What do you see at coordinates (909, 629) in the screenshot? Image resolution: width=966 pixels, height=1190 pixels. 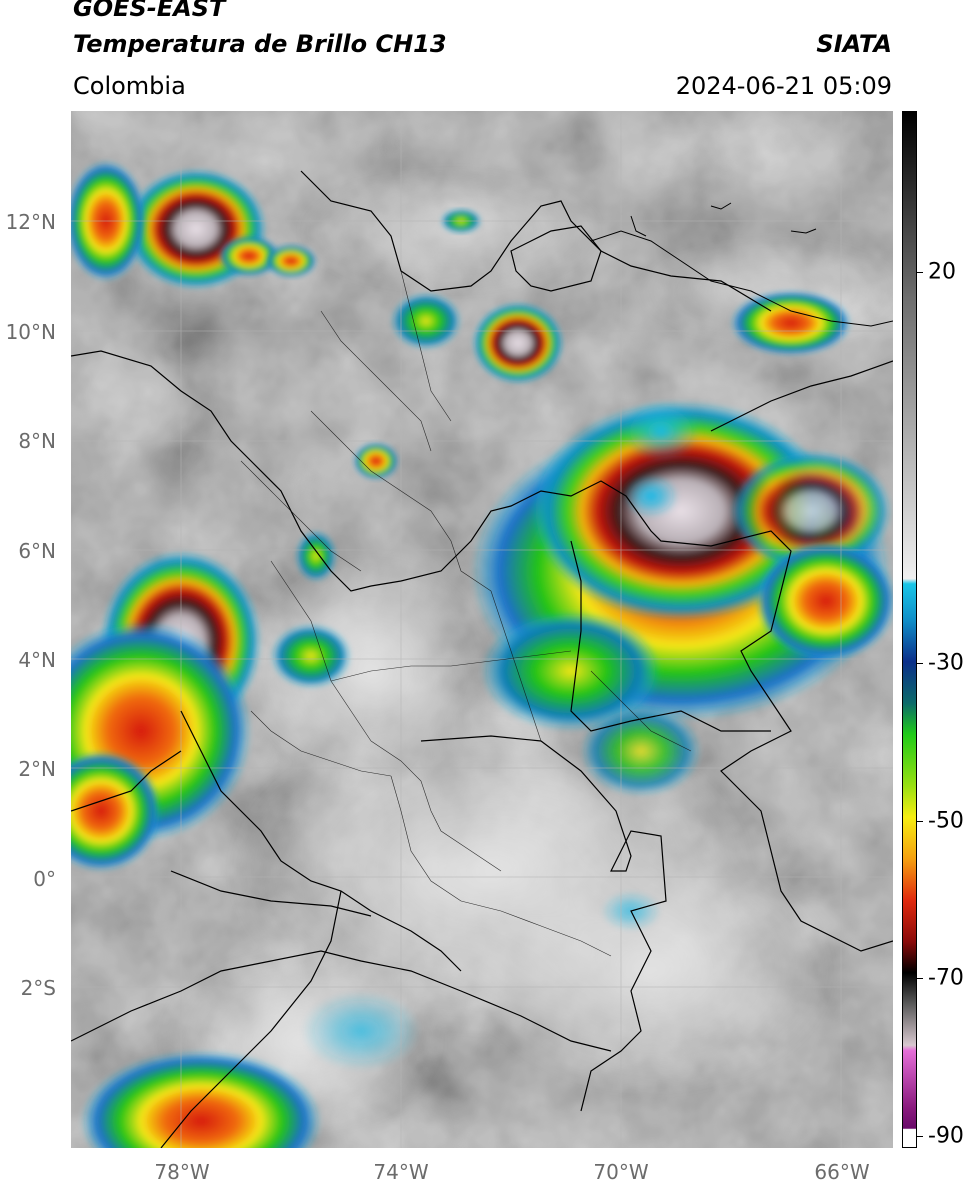 I see `temperature-colorbar` at bounding box center [909, 629].